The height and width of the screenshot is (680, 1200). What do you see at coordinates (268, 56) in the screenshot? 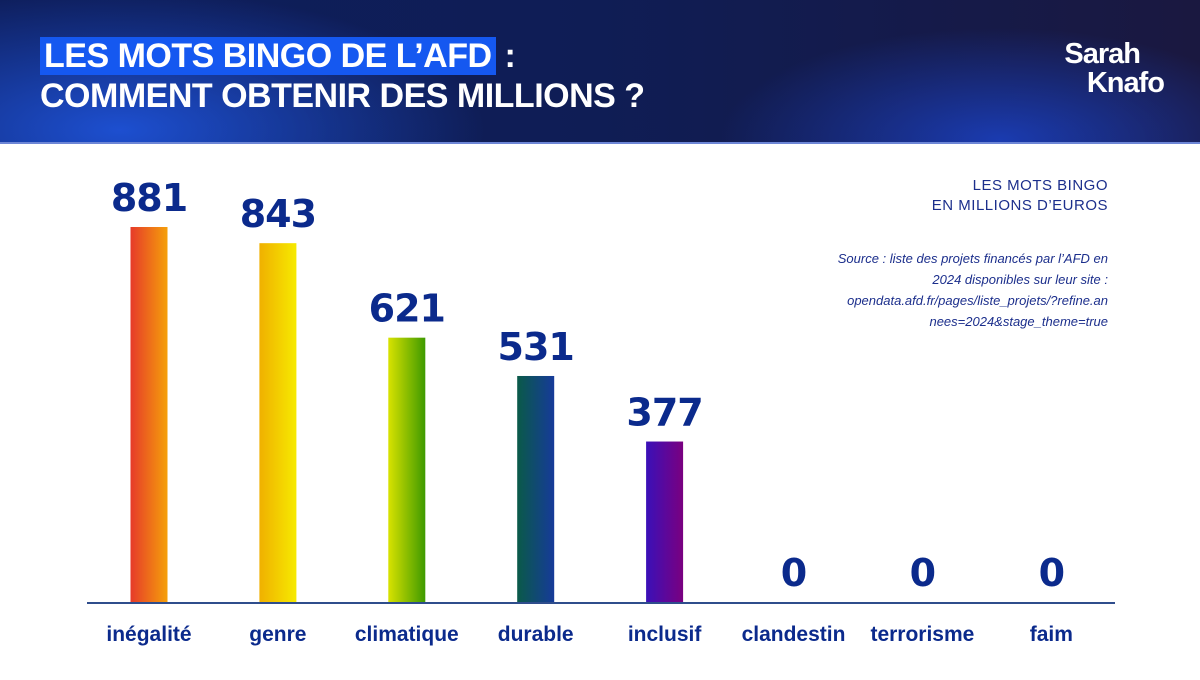
I see `title-highlight: LES MOTS BINGO DE L’AFD` at bounding box center [268, 56].